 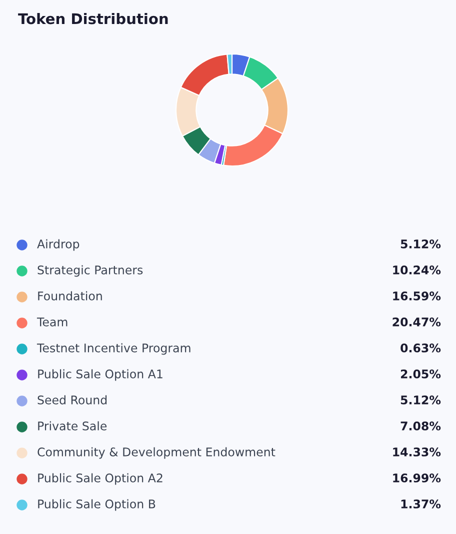 I want to click on data-label: 20.47%, so click(x=416, y=321).